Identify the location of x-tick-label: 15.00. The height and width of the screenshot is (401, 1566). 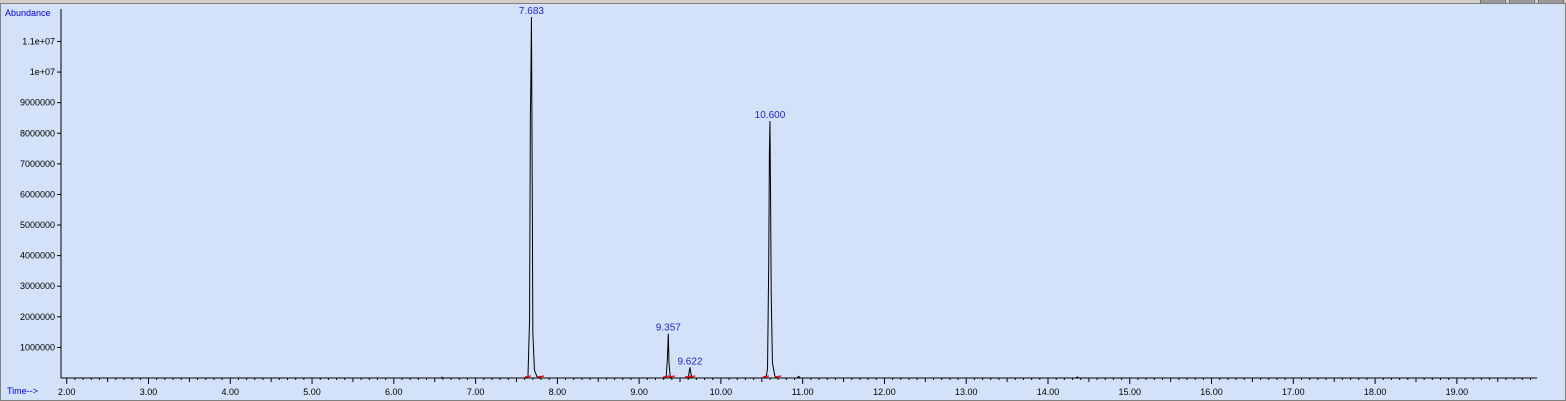
(1130, 392).